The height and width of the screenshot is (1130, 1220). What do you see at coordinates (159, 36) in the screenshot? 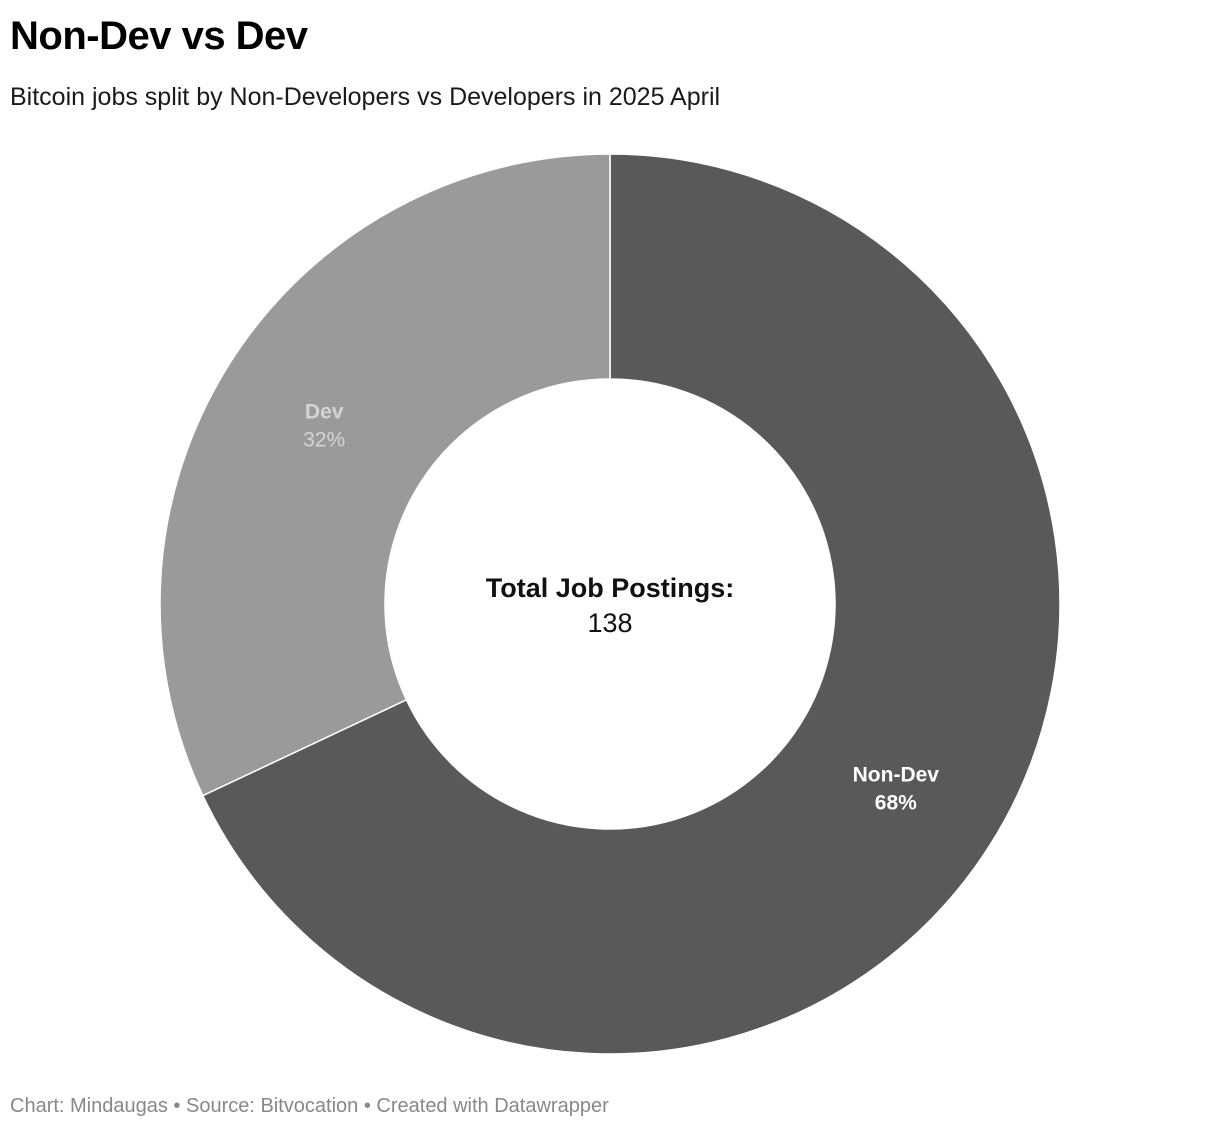
I see `chart-title: Non-Dev vs Dev` at bounding box center [159, 36].